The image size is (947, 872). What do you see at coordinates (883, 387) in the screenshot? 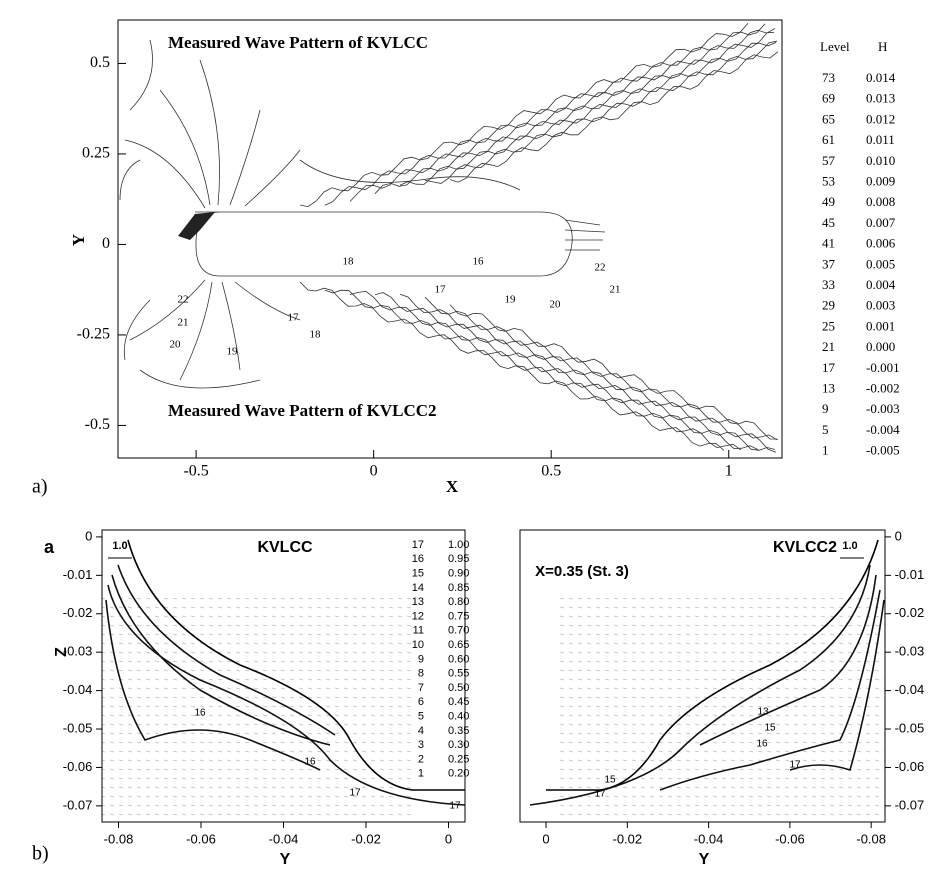
I see `legend-cell: -0.002` at bounding box center [883, 387].